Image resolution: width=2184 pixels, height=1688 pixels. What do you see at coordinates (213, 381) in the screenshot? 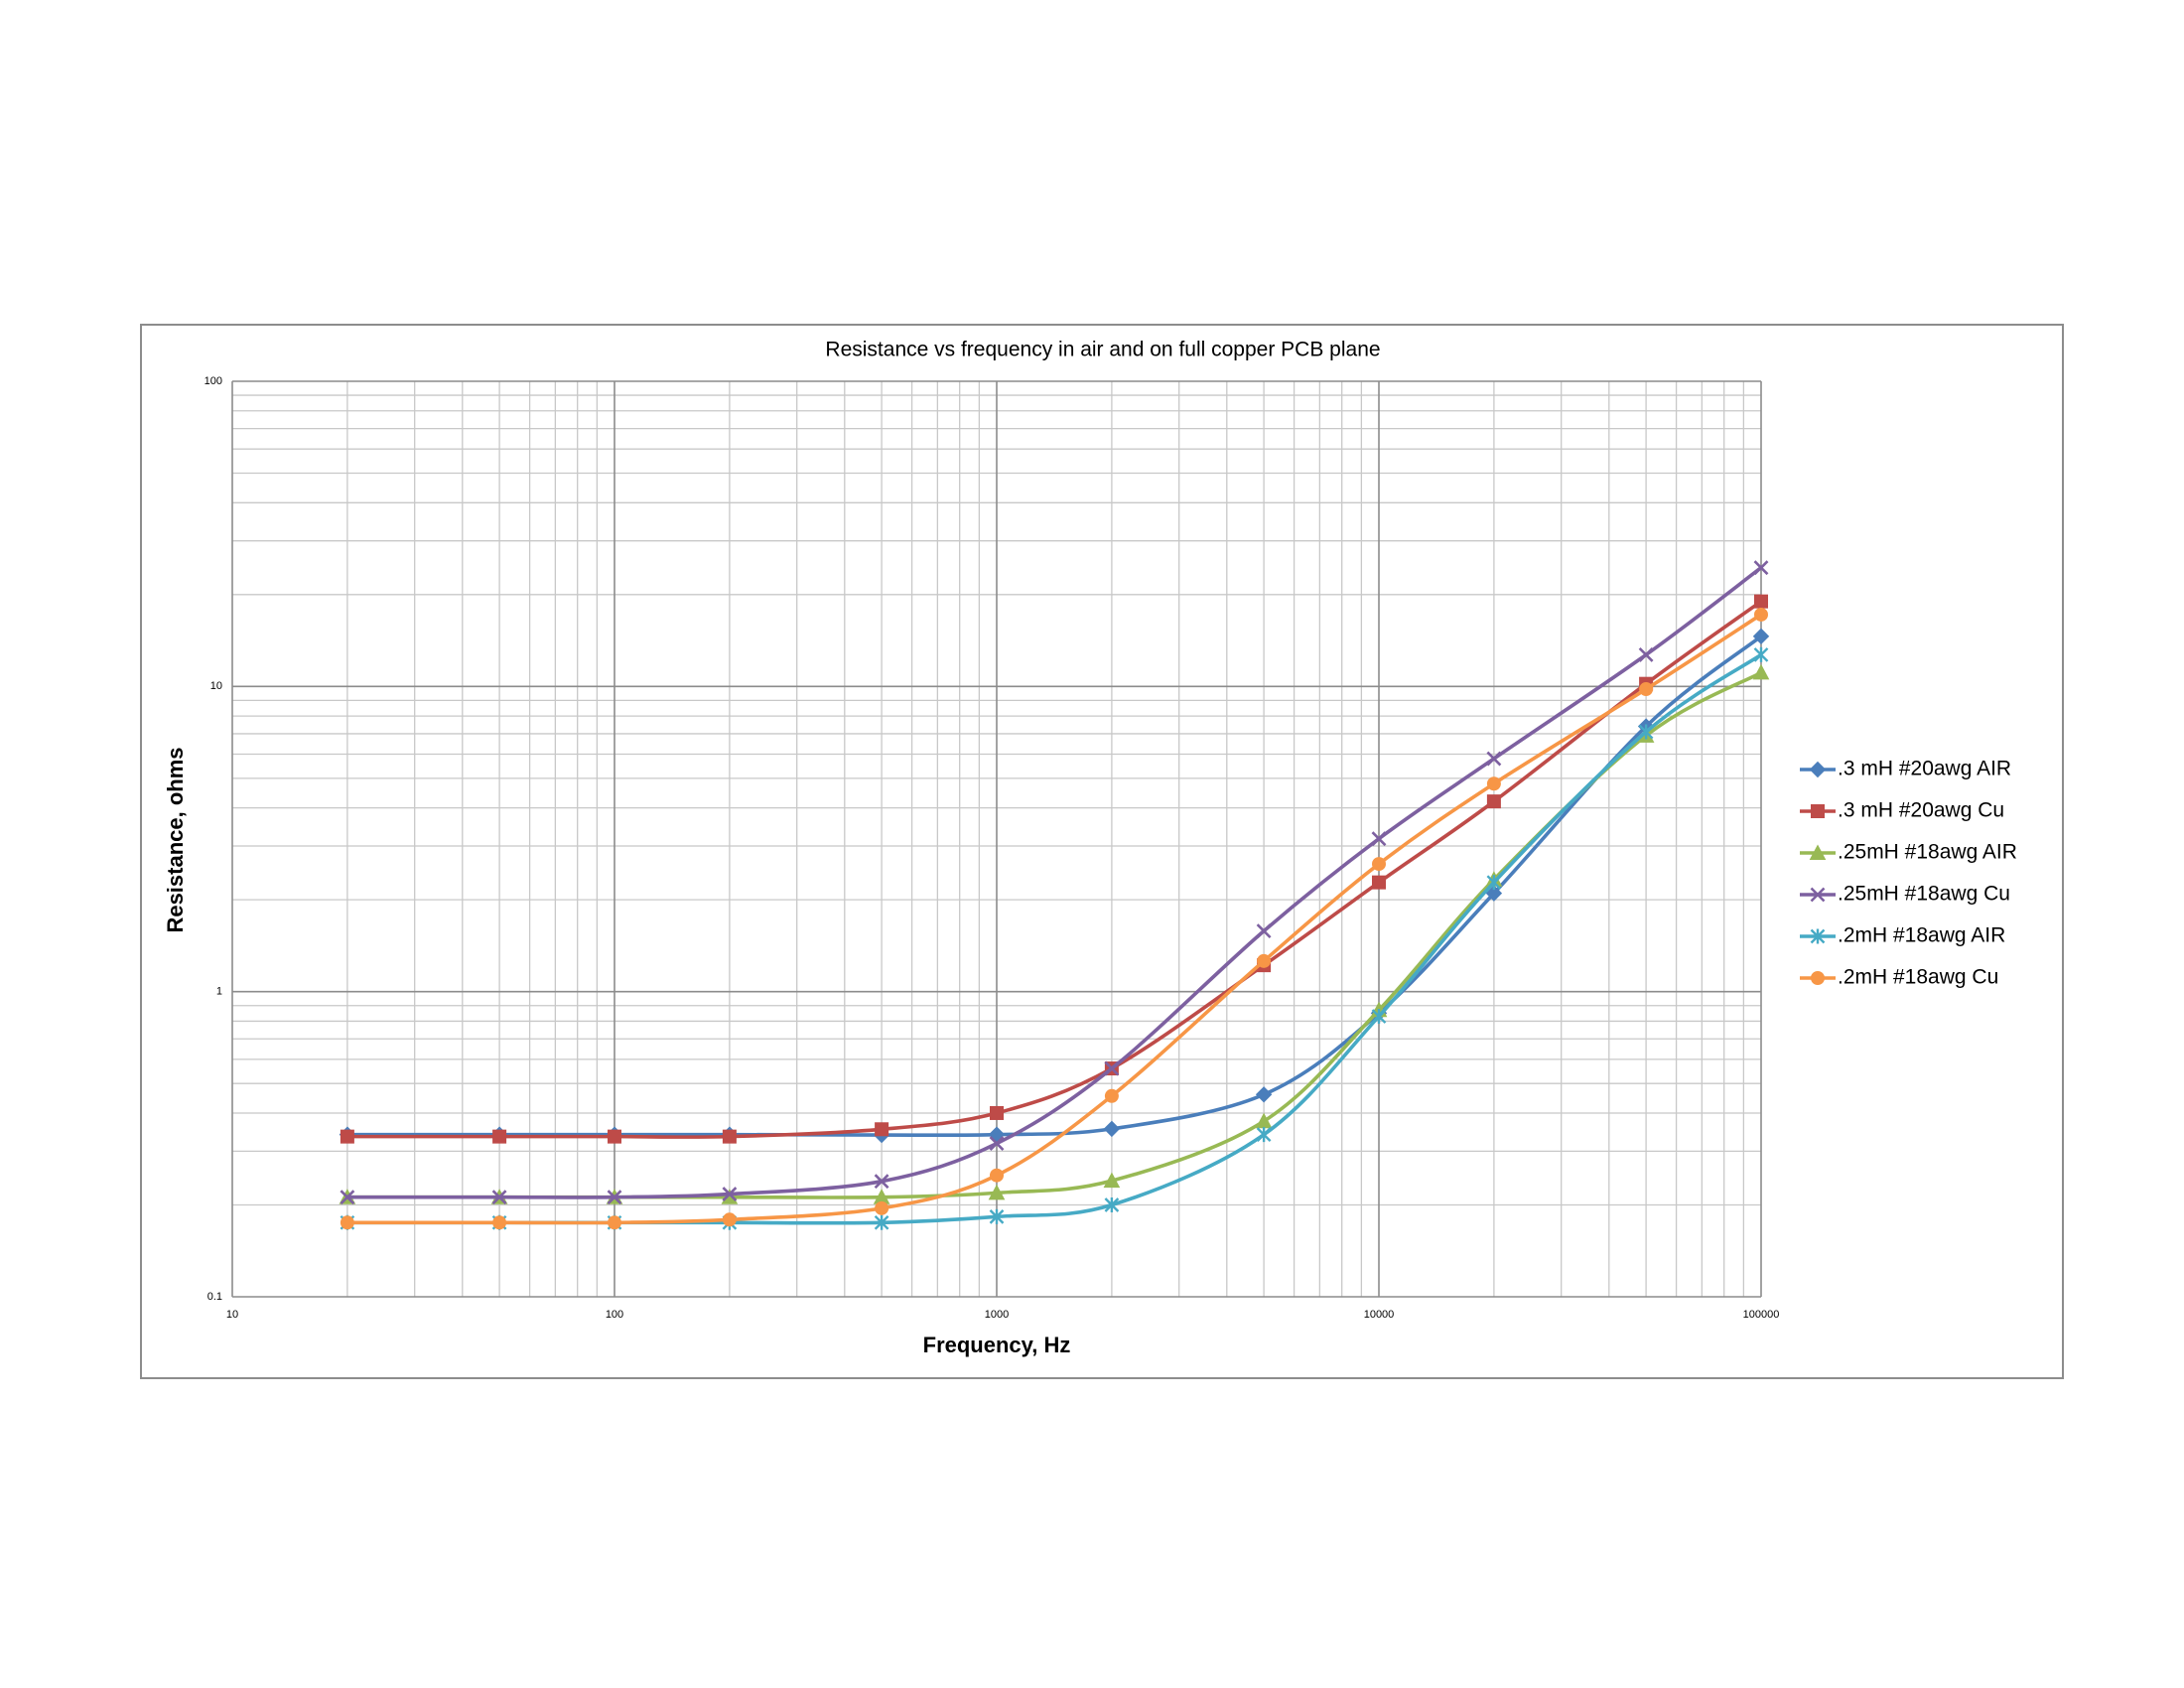
I see `y-tick-label: 100` at bounding box center [213, 381].